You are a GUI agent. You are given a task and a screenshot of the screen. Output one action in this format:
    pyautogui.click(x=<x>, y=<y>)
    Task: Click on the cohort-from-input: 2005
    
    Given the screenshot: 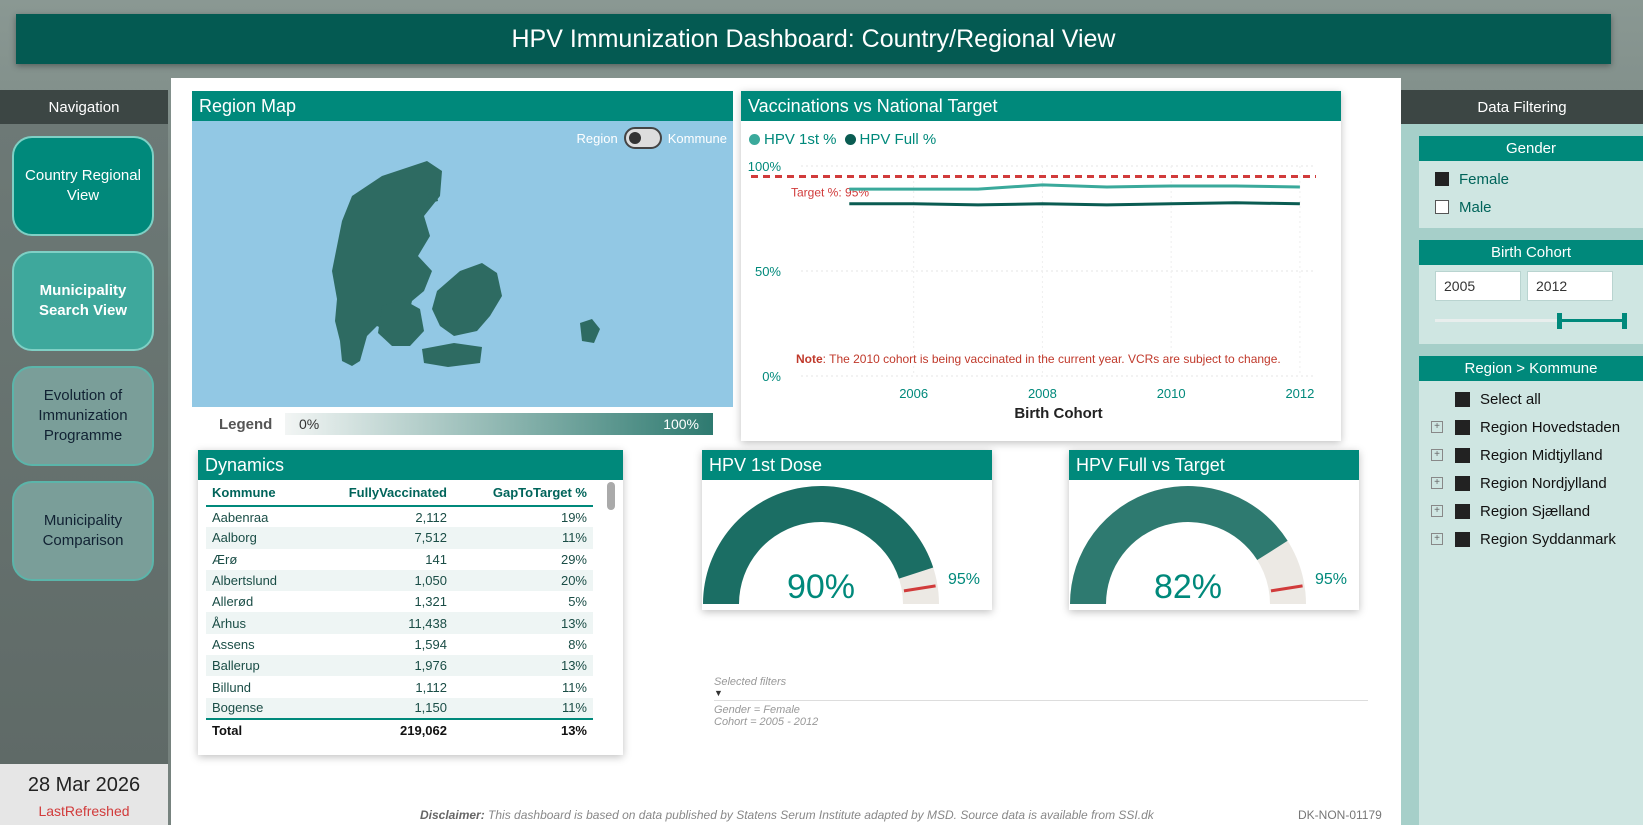 What is the action you would take?
    pyautogui.click(x=1478, y=286)
    